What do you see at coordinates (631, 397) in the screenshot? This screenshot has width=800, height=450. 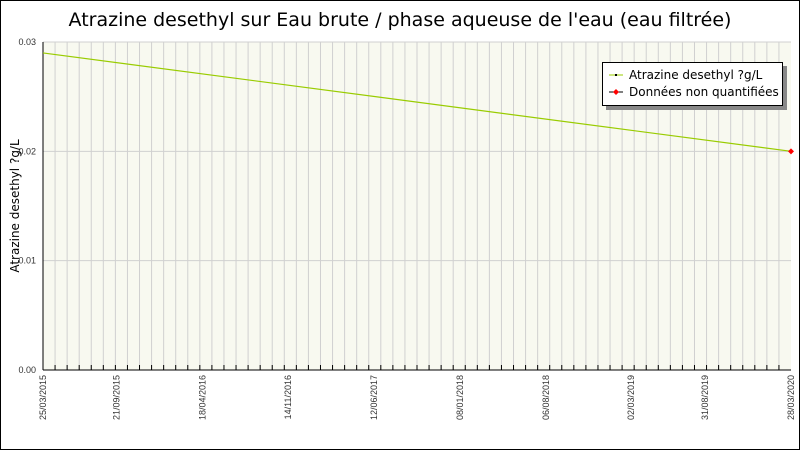 I see `x-tick-label: 02/03/2019` at bounding box center [631, 397].